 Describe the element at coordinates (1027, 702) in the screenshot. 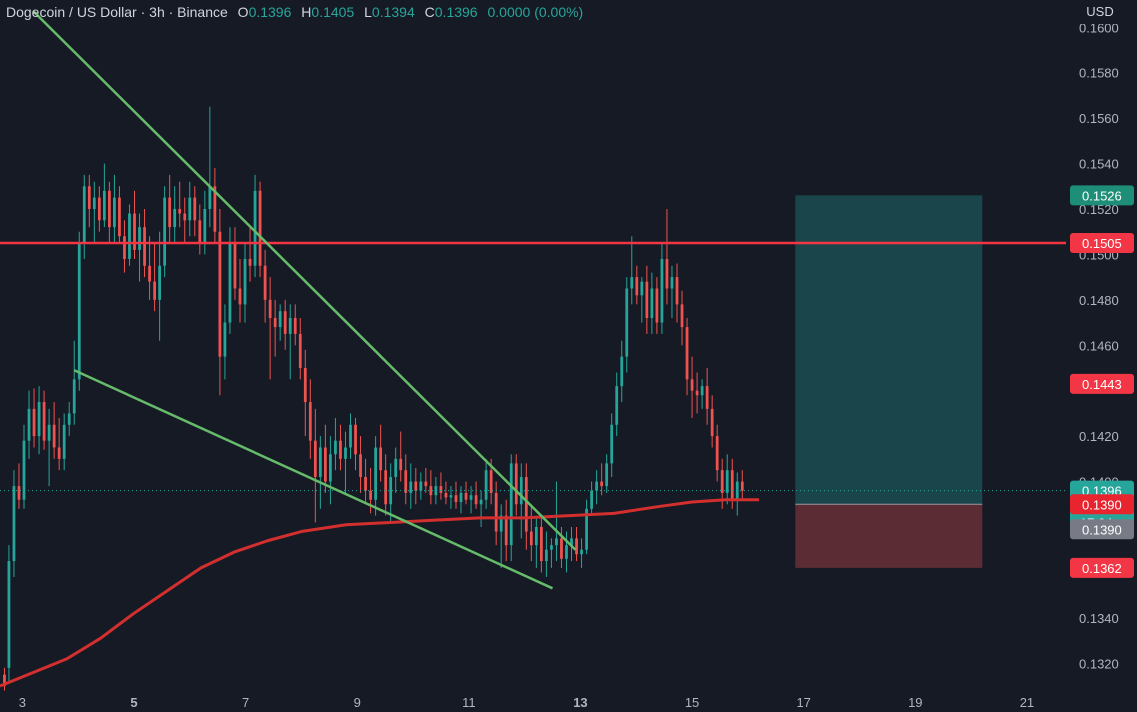

I see `time-tick-label: 21` at that location.